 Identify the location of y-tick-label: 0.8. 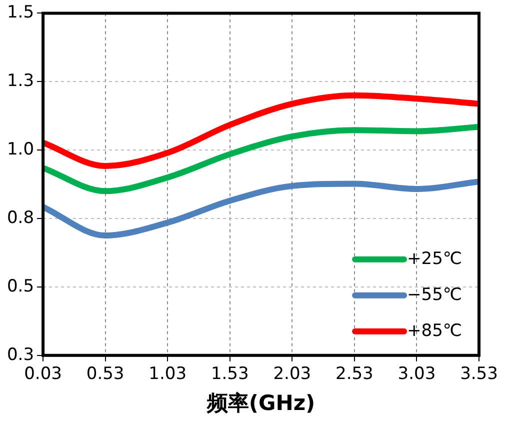
(20, 218).